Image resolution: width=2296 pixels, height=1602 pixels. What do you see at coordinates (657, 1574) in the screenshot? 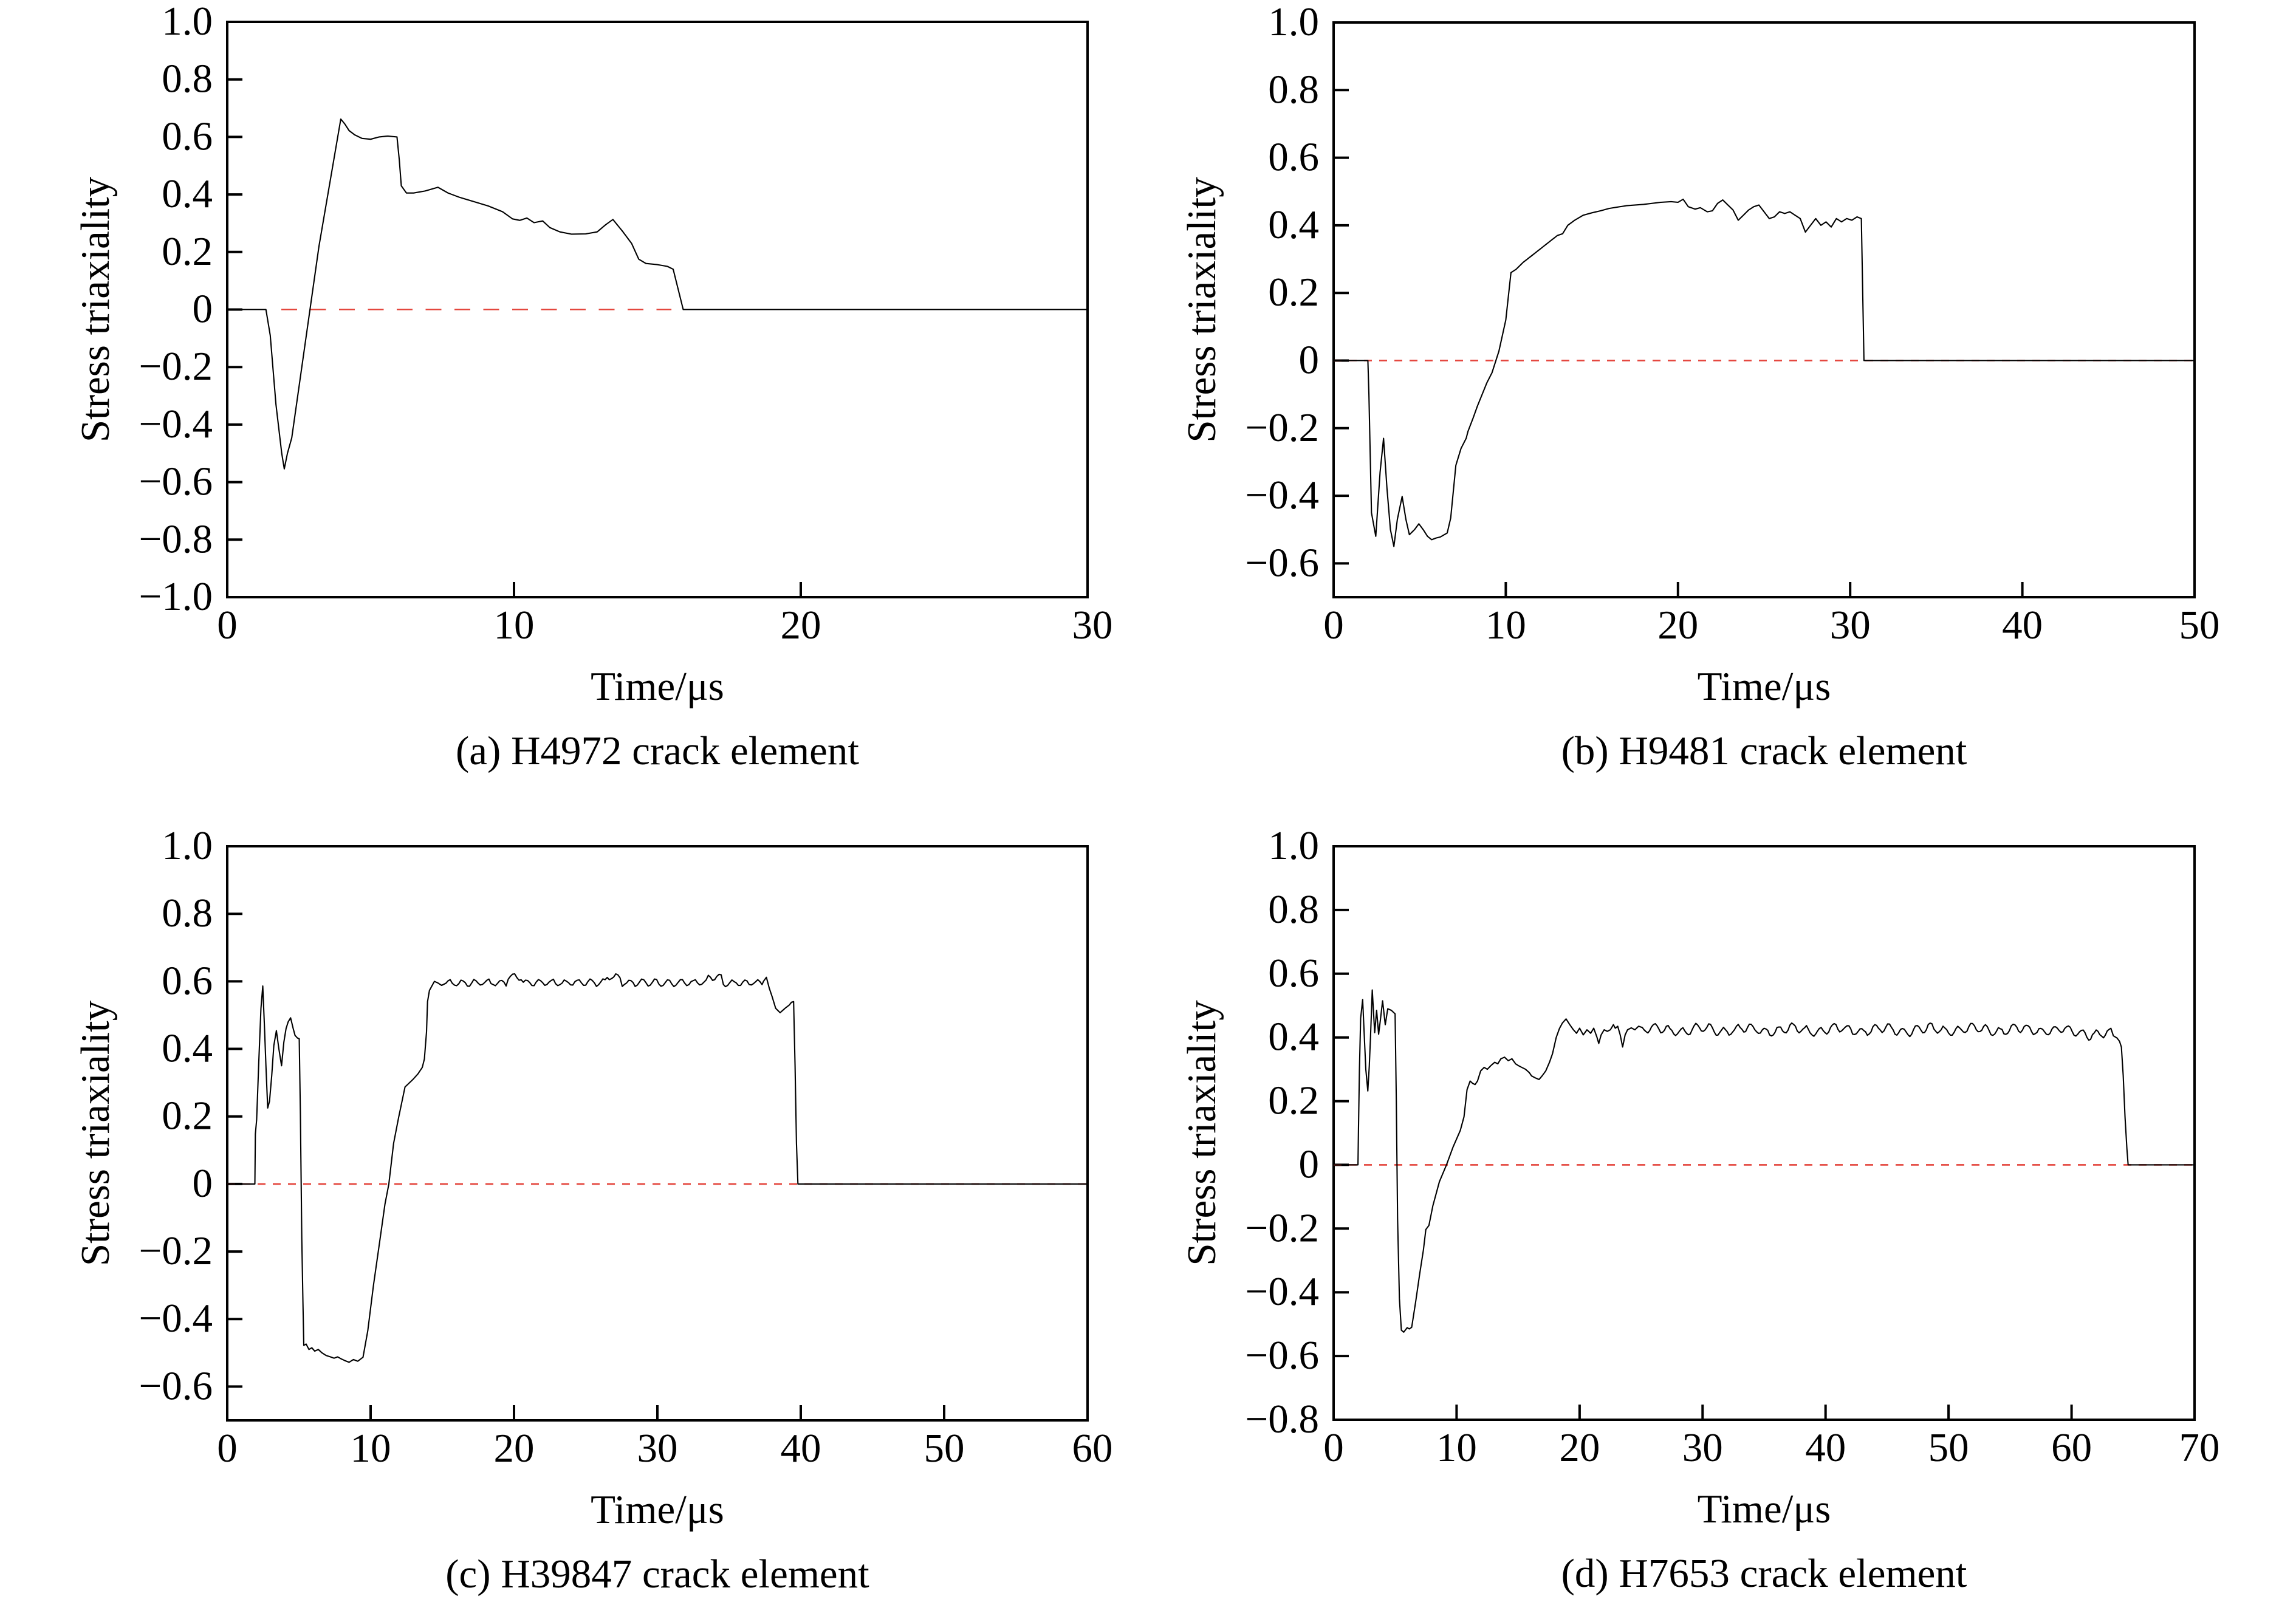
I see `svg-text: (c) H39847 crack element` at bounding box center [657, 1574].